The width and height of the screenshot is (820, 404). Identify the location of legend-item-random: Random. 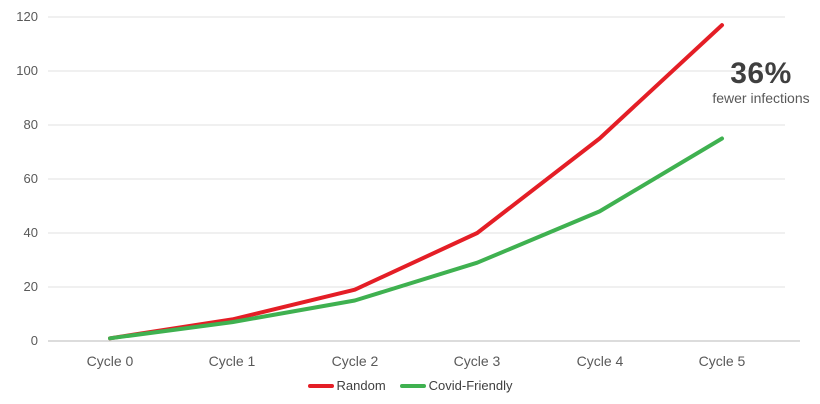
(346, 385).